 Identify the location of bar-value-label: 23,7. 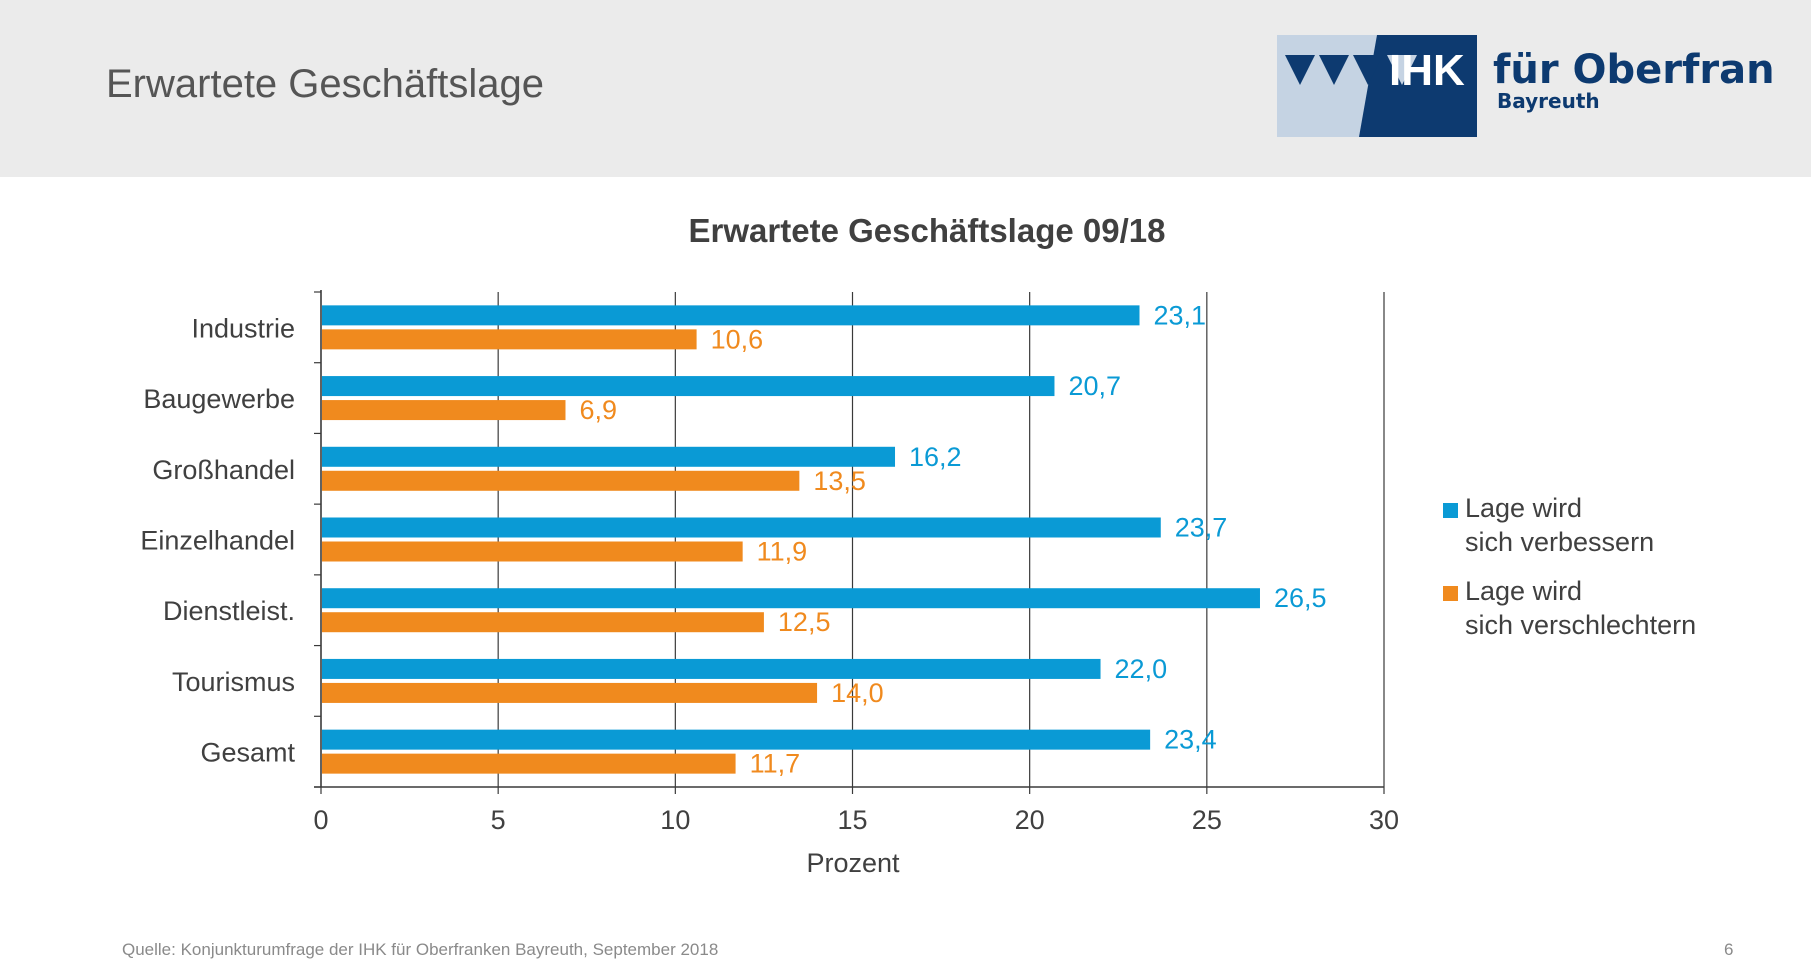
(1201, 528).